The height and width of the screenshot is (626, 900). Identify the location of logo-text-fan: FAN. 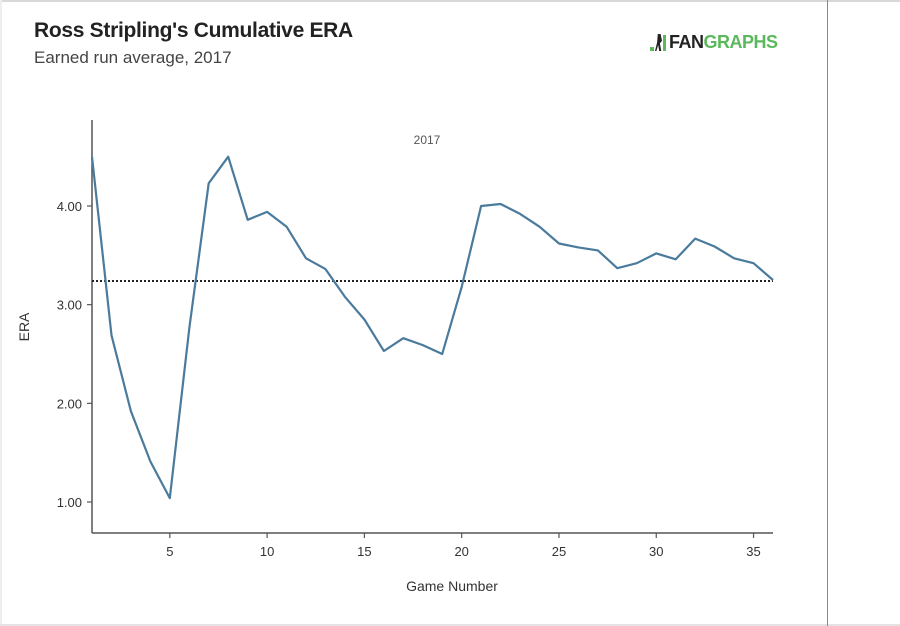
(686, 41).